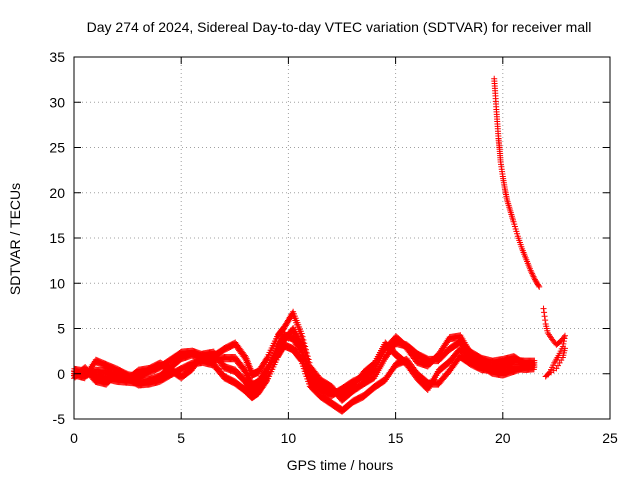 Image resolution: width=640 pixels, height=480 pixels. Describe the element at coordinates (74, 438) in the screenshot. I see `x-tick-label: 0` at that location.